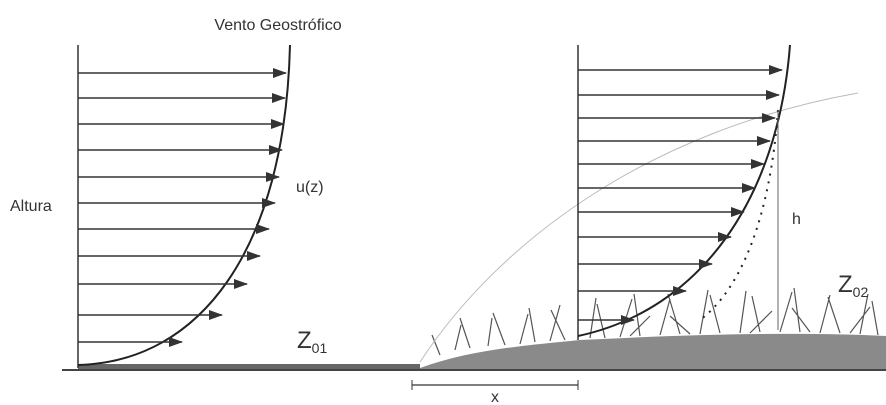 The image size is (886, 405). Describe the element at coordinates (655, 321) in the screenshot. I see `grass` at that location.